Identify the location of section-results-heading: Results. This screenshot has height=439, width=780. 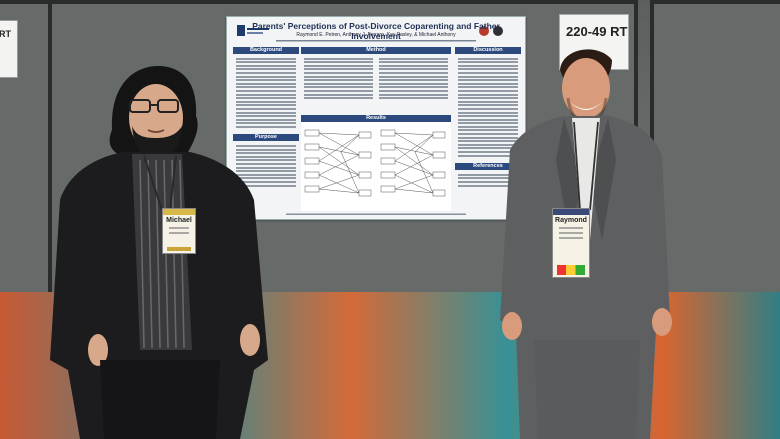
(376, 118).